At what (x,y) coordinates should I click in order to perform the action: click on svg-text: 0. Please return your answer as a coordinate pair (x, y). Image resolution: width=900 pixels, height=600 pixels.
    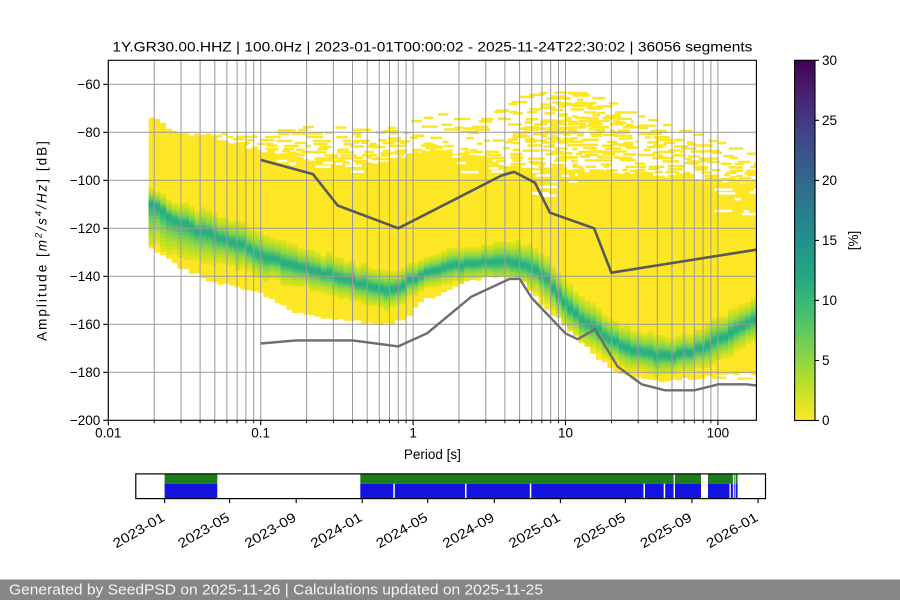
    Looking at the image, I should click on (826, 420).